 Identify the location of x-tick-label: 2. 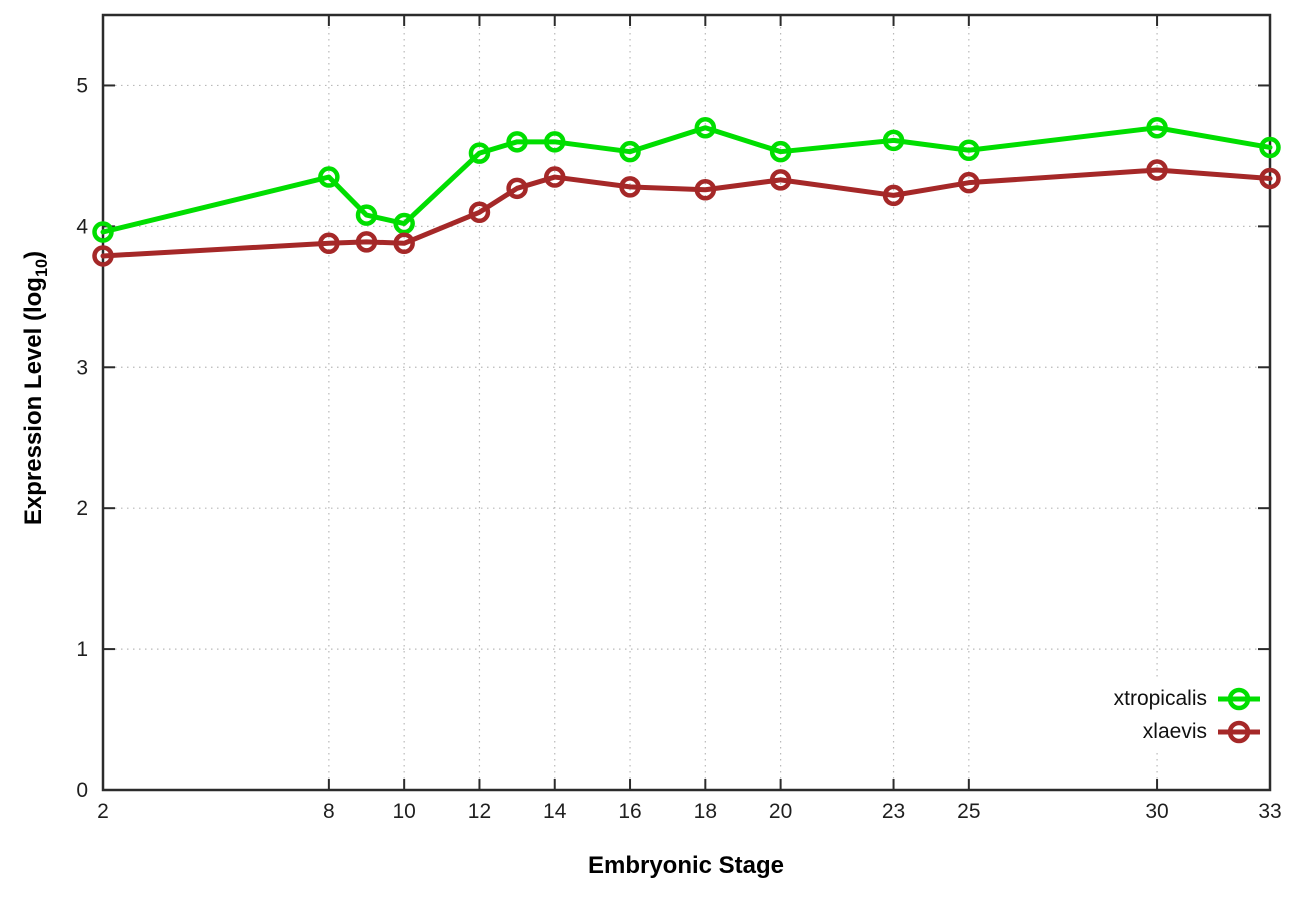
(103, 811).